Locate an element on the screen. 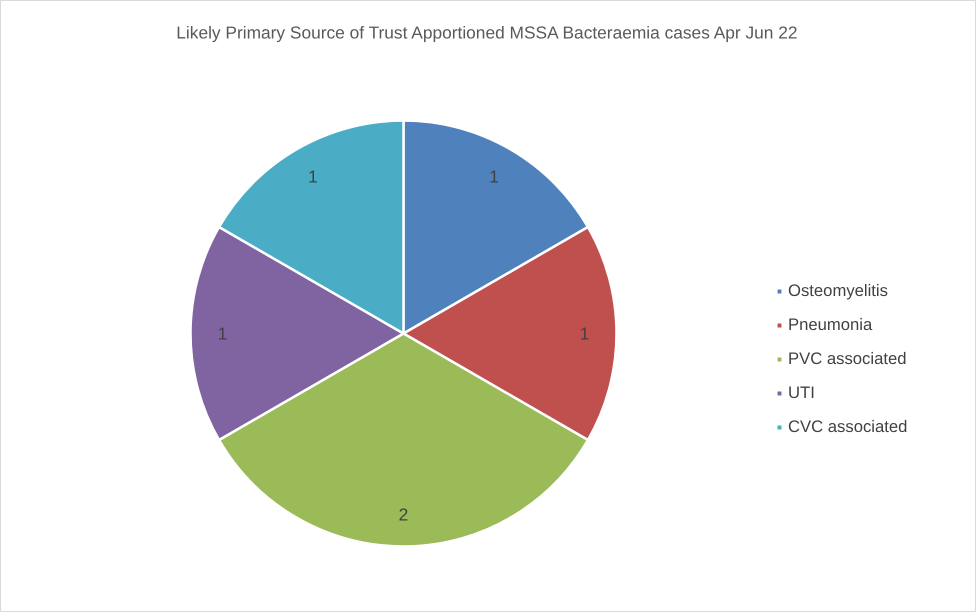  chart-title: Likely Primary Source of Trust Apportioned MSSA Bacteraemia cases Apr Jun 22 is located at coordinates (487, 32).